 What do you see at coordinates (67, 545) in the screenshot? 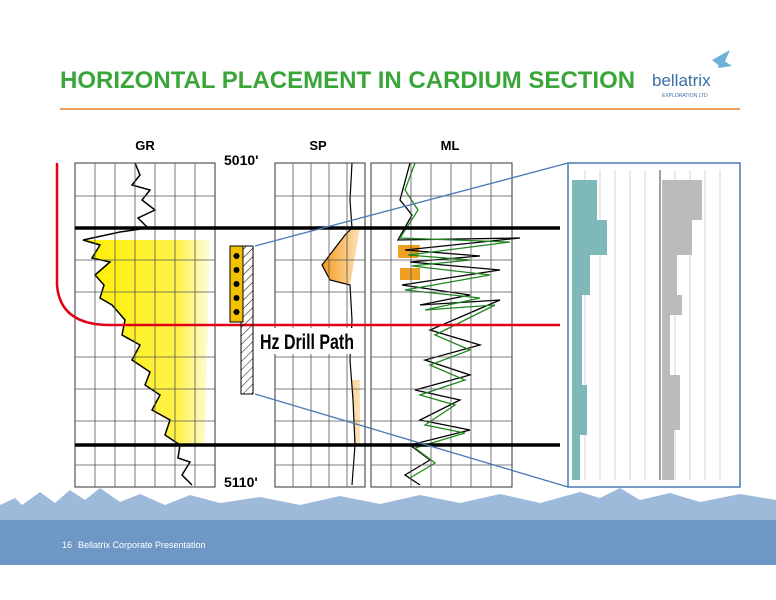
I see `page-number: 16` at bounding box center [67, 545].